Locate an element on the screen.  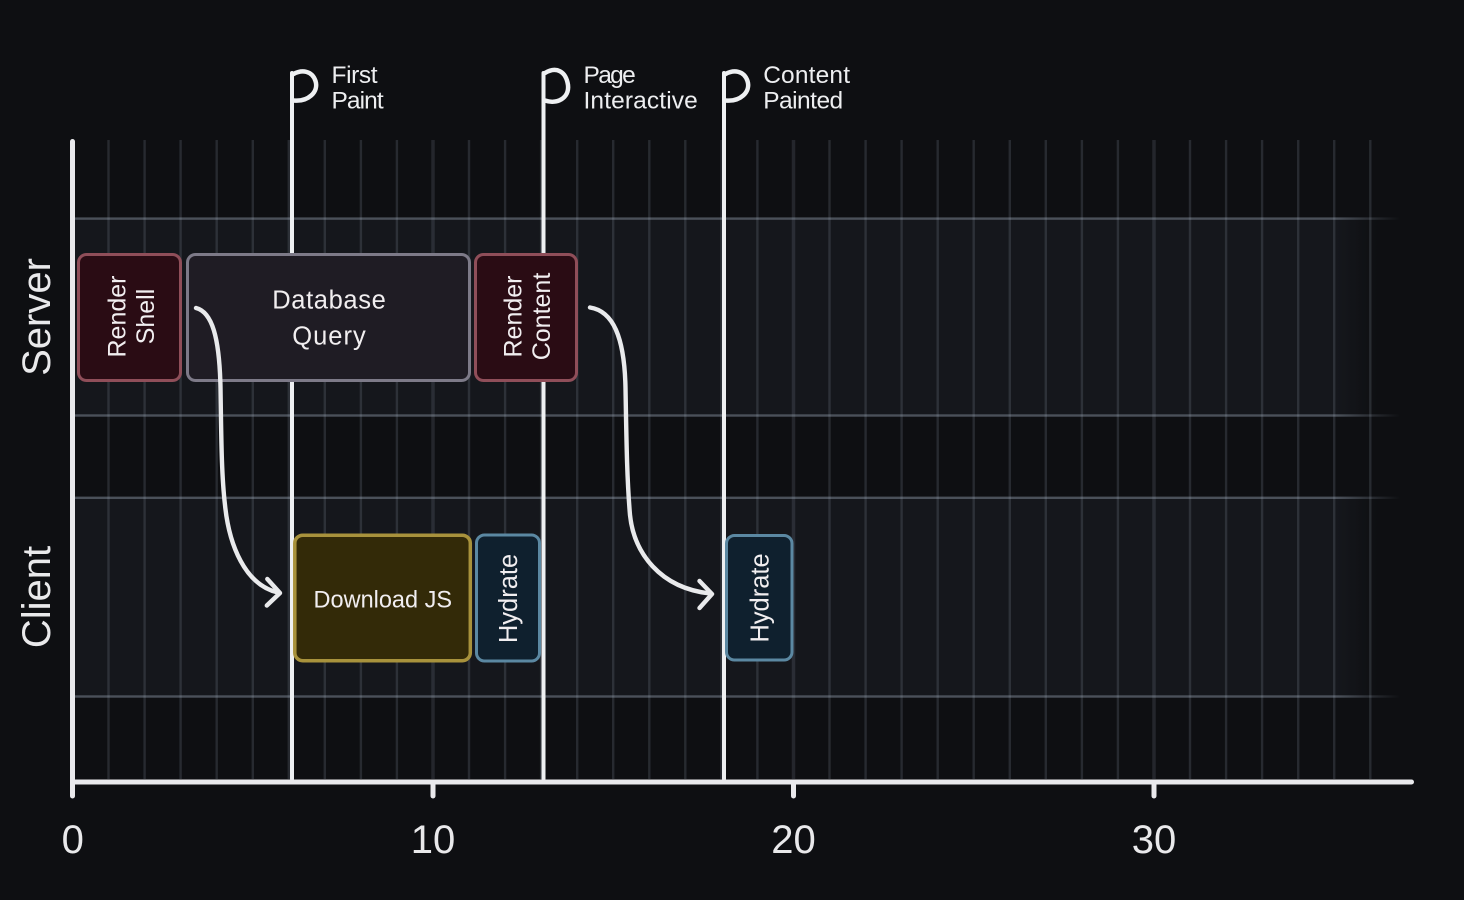
svg-text: RenderShell is located at coordinates (132, 317).